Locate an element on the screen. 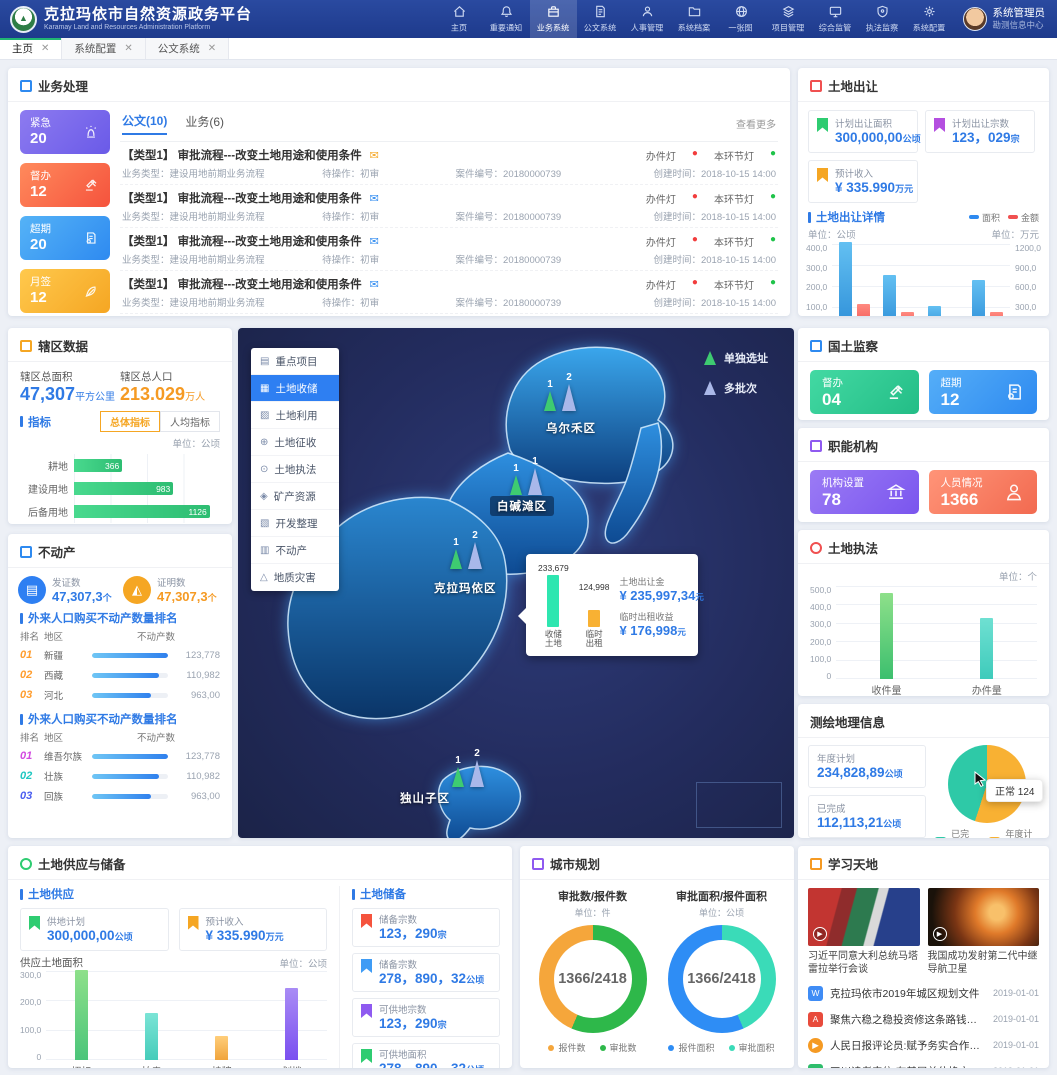  nav-projects: 项目管理 is located at coordinates (788, 19).